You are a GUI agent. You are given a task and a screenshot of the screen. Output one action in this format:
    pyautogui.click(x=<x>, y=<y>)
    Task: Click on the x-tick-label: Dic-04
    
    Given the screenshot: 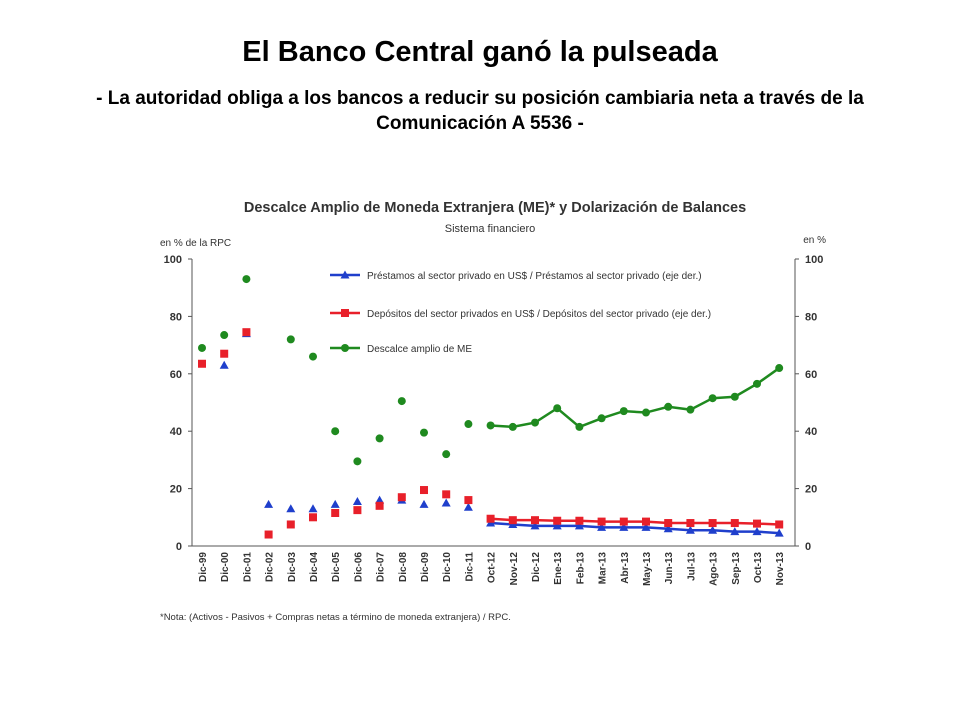 What is the action you would take?
    pyautogui.click(x=314, y=567)
    